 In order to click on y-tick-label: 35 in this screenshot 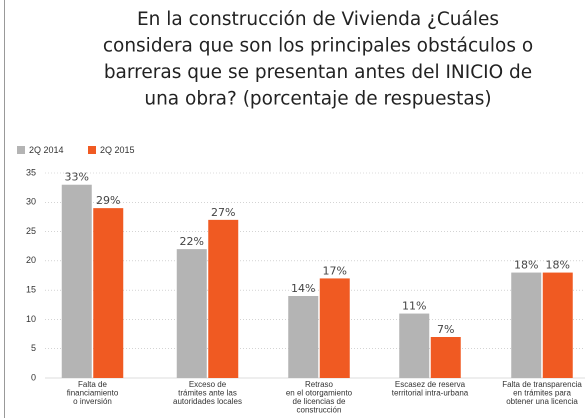, I will do `click(31, 172)`.